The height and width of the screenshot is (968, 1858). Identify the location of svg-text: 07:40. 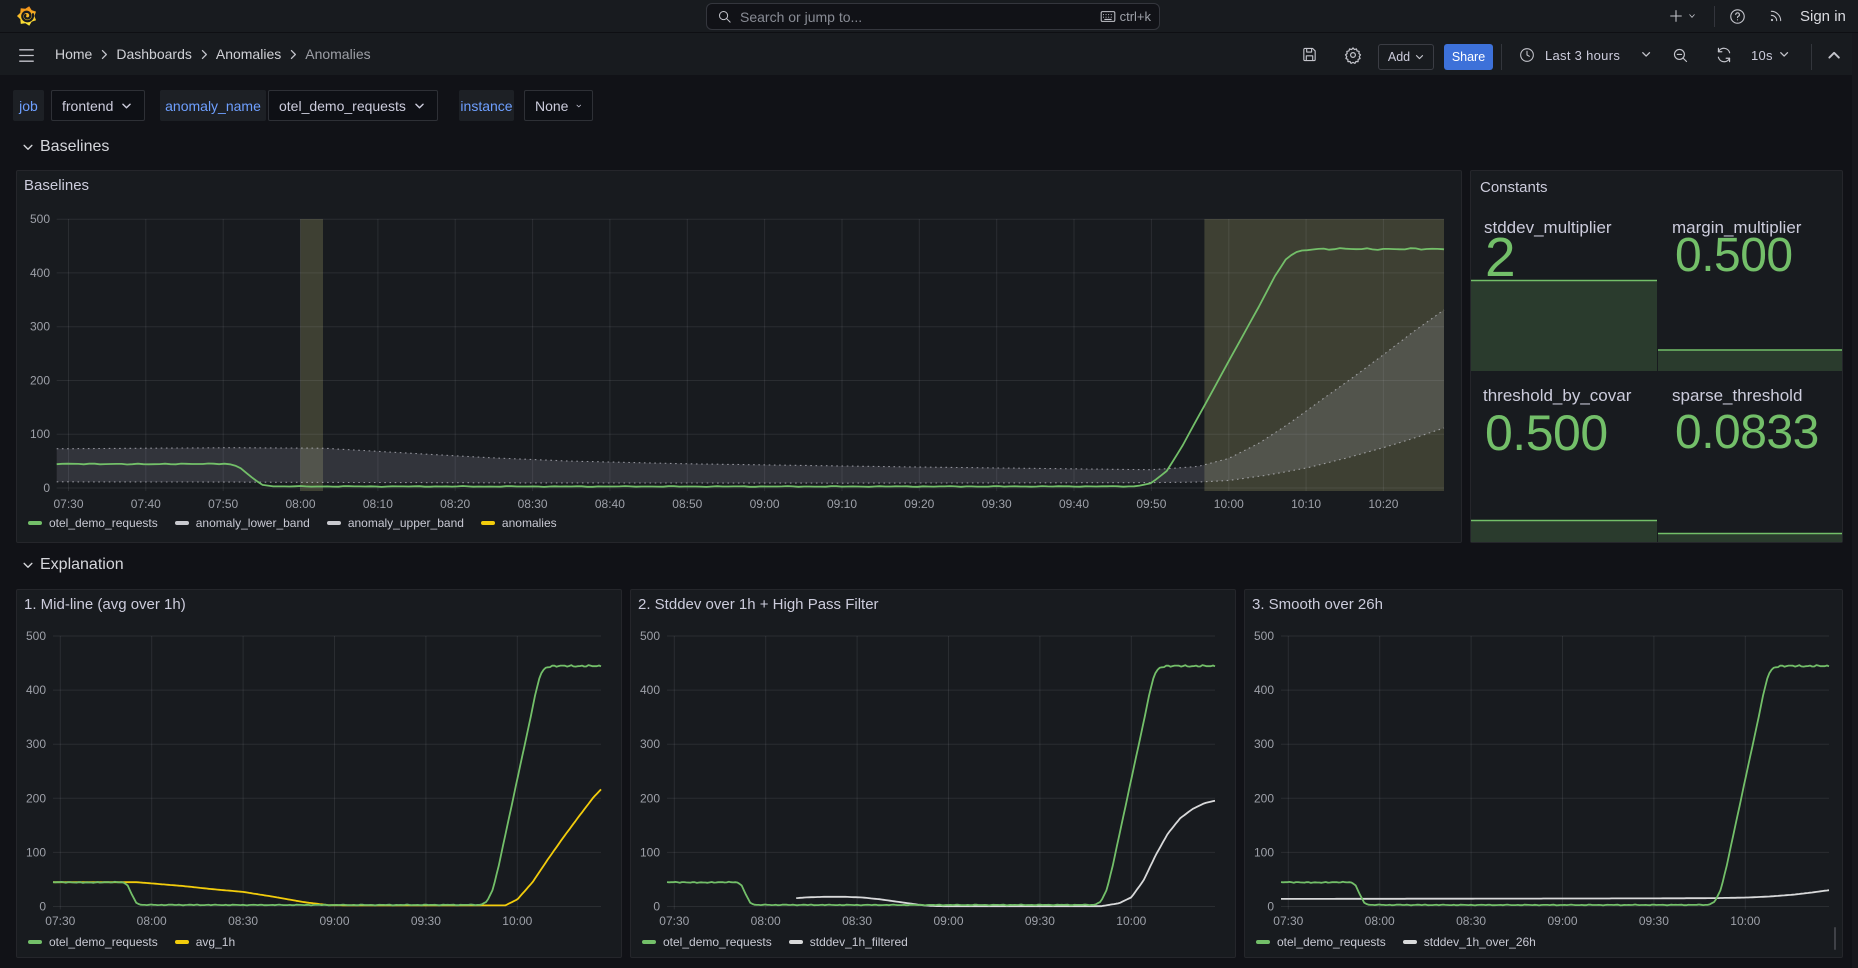
(146, 504).